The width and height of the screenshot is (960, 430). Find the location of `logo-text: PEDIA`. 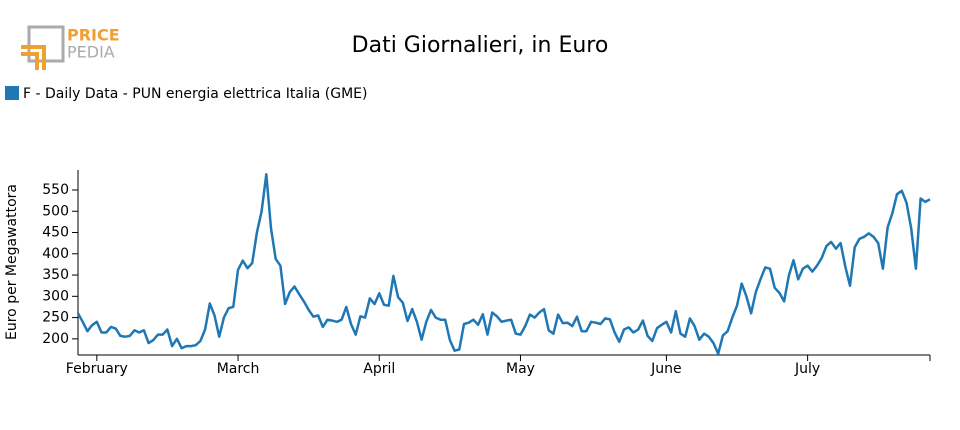

logo-text: PEDIA is located at coordinates (91, 52).